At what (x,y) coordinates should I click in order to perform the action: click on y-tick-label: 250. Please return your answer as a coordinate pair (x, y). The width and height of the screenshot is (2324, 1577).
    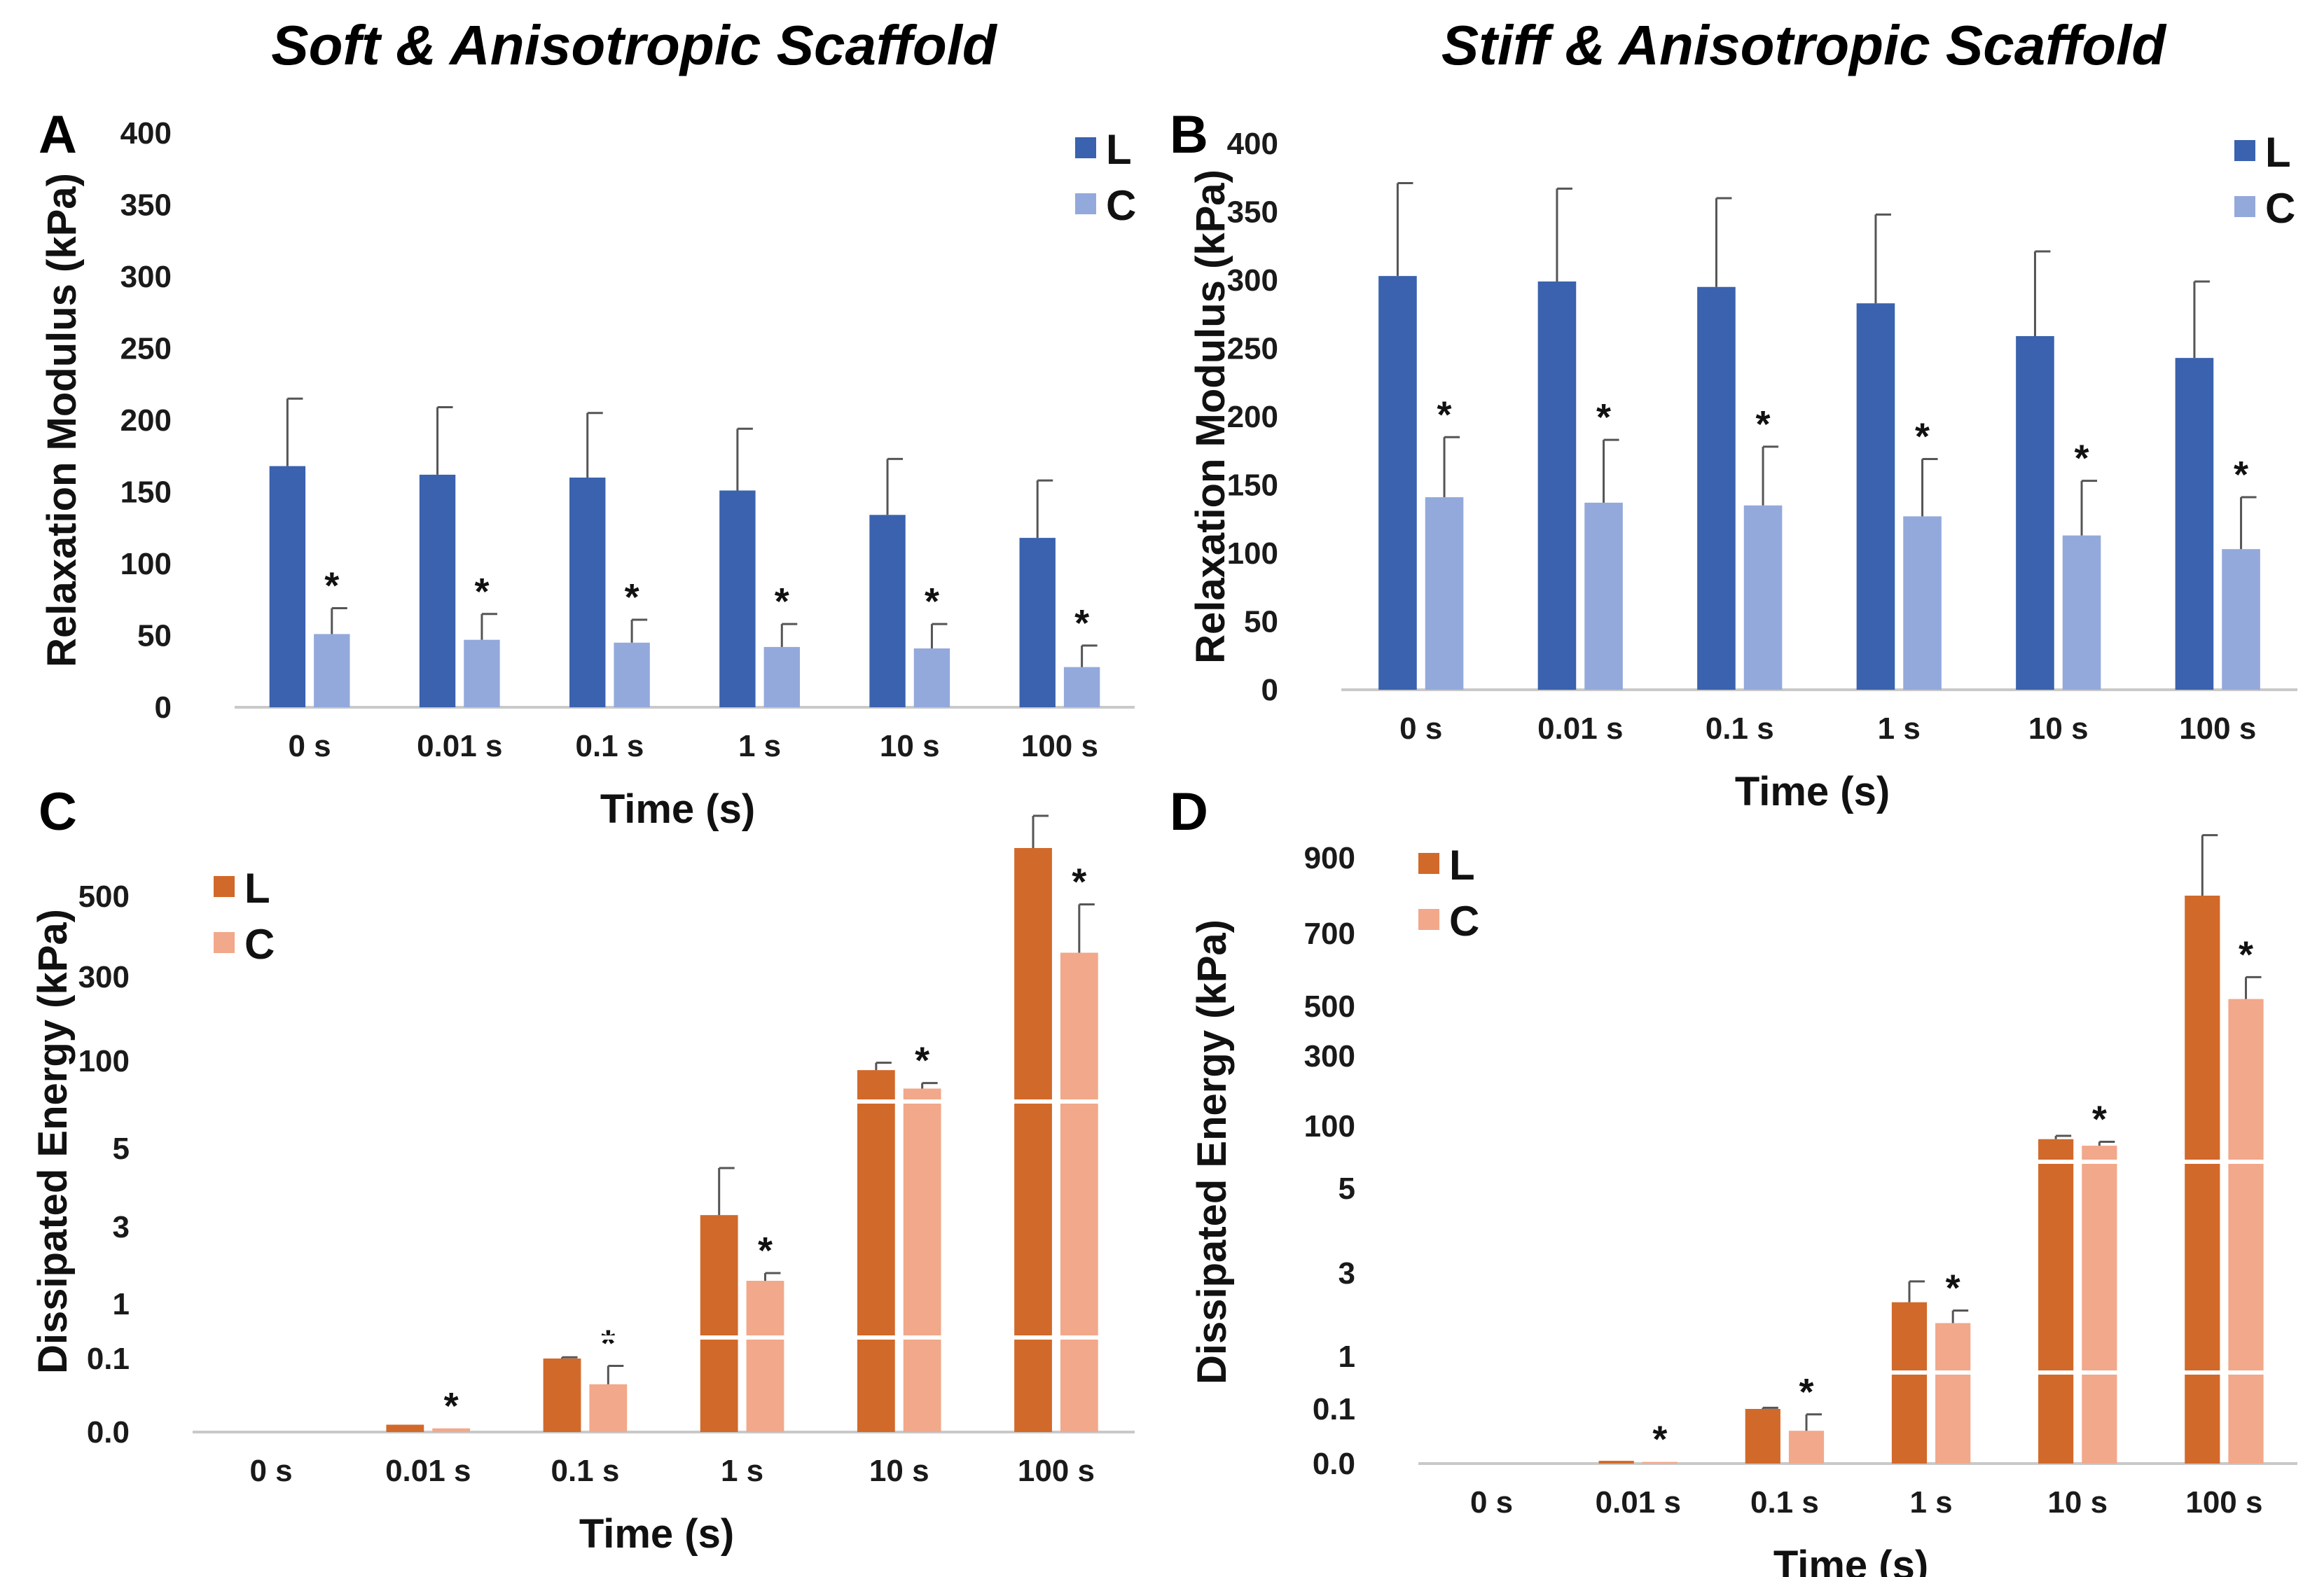
    Looking at the image, I should click on (1252, 349).